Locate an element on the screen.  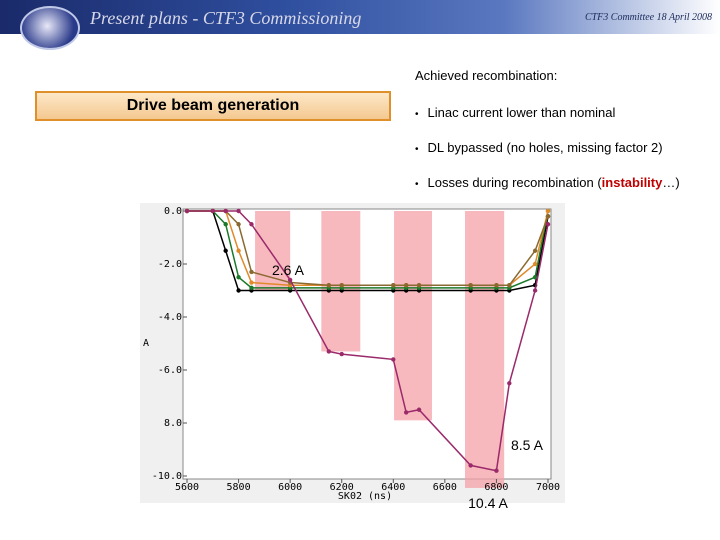
bullet-text: Losses during recombination ( is located at coordinates (514, 182).